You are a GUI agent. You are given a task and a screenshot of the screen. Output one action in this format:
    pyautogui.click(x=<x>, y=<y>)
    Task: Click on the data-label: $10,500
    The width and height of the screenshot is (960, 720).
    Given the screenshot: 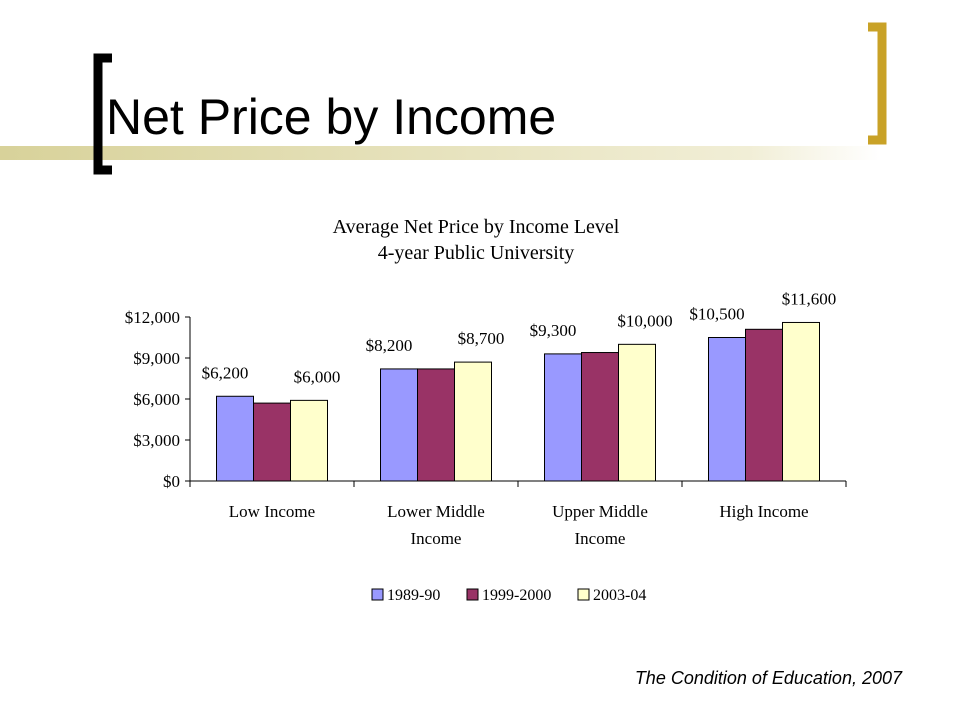 What is the action you would take?
    pyautogui.click(x=716, y=314)
    